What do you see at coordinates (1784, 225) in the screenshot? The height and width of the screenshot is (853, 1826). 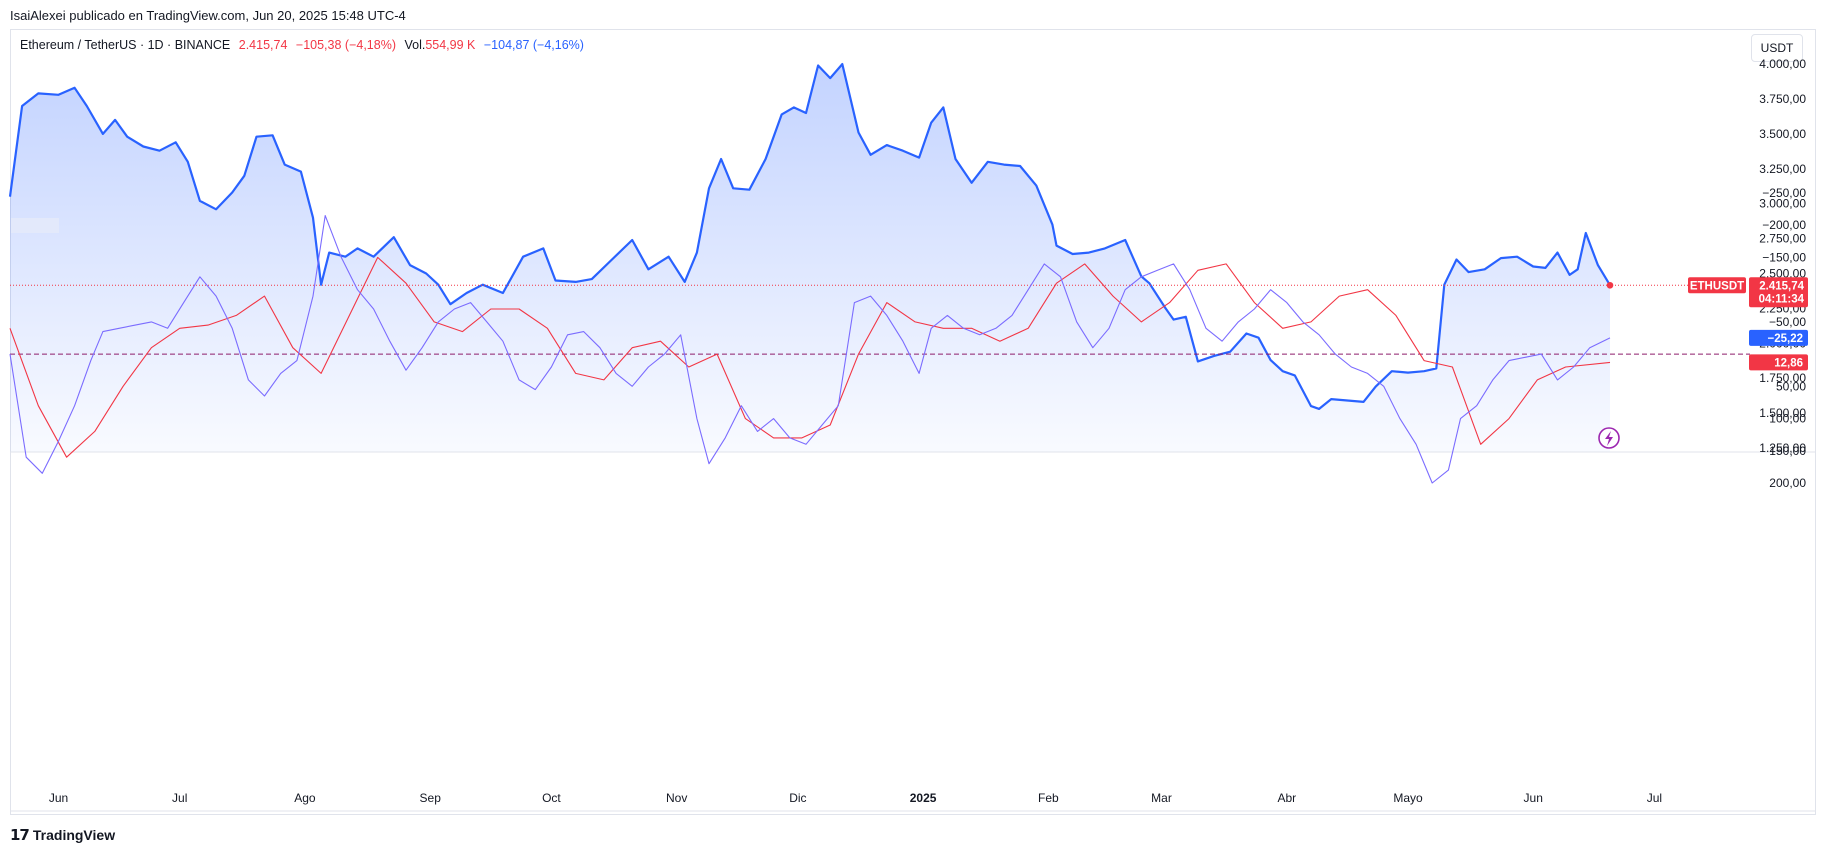 I see `osc-tick-label: −200,00` at bounding box center [1784, 225].